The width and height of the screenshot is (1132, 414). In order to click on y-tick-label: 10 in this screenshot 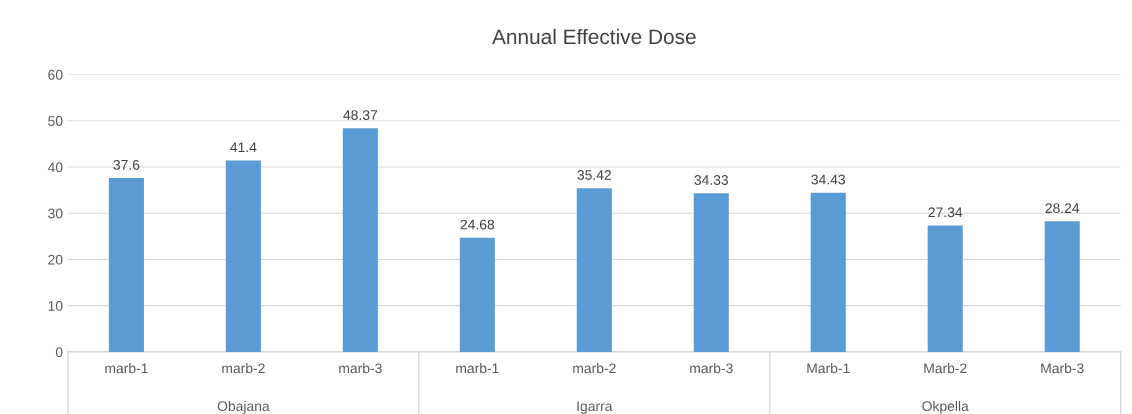, I will do `click(55, 306)`.